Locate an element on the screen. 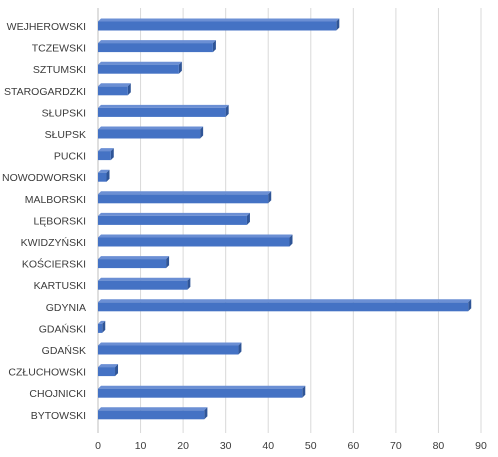 The image size is (498, 457). bar-starogardzki is located at coordinates (114, 89).